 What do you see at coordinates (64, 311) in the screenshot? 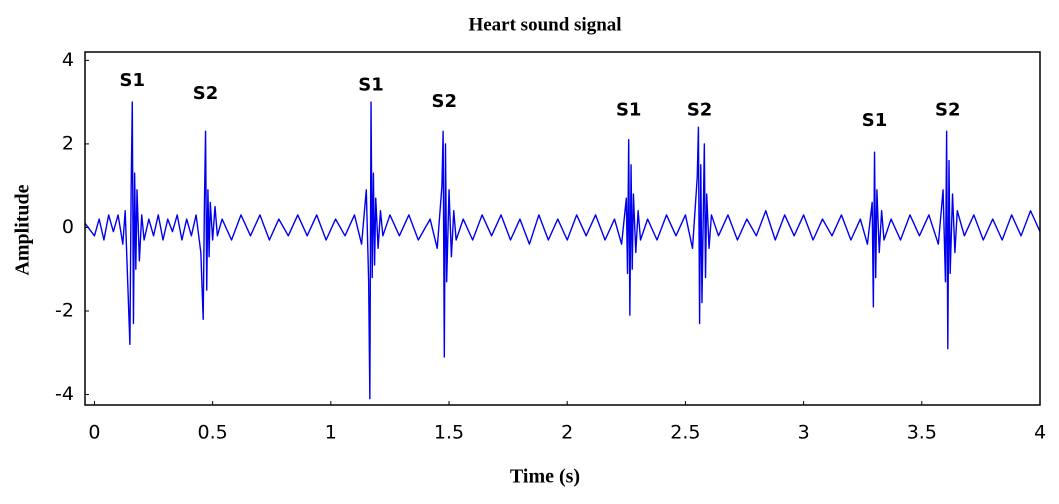
I see `y-tick-label: -2` at bounding box center [64, 311].